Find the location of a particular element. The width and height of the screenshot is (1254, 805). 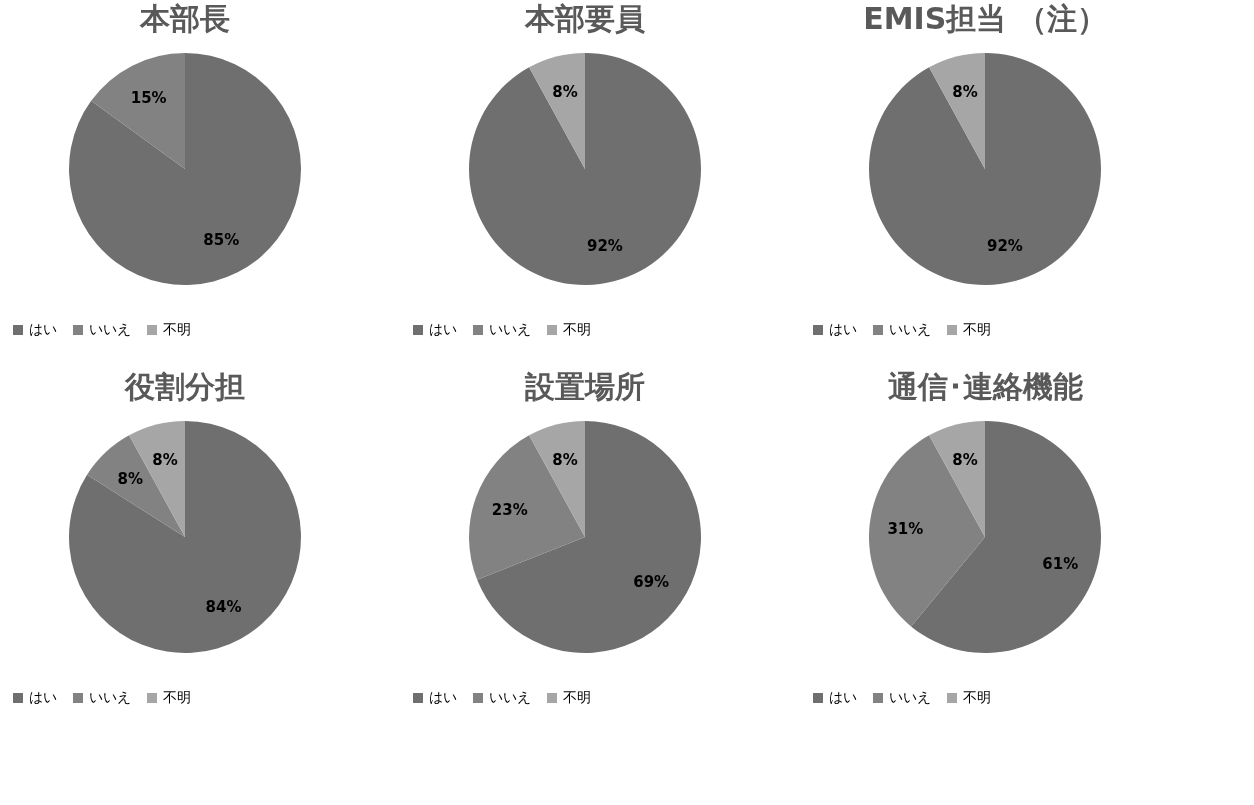

chart-title: 本部要員 is located at coordinates (584, 18).